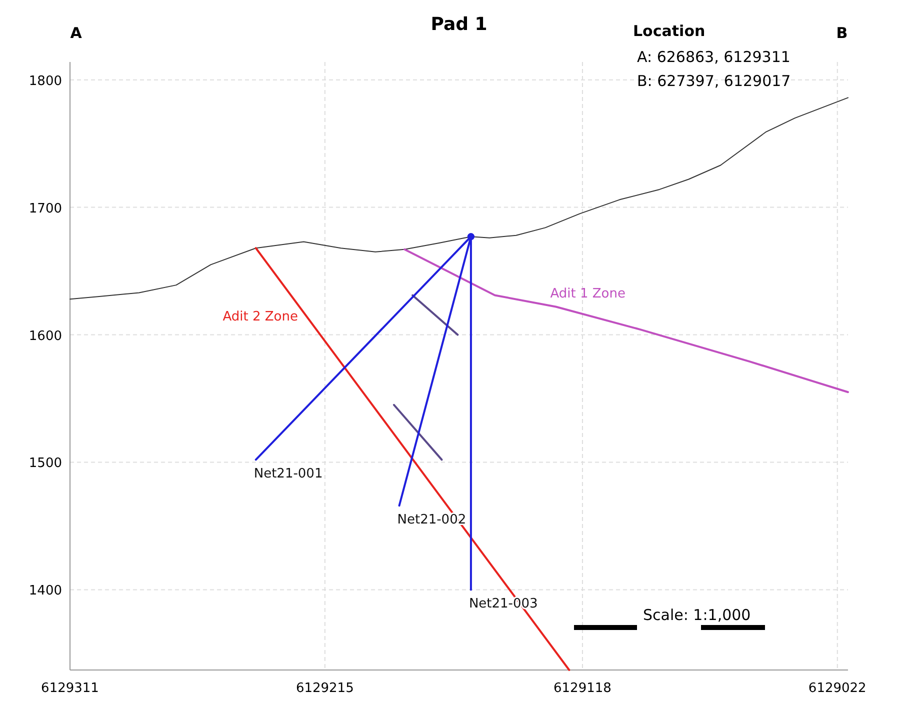 The image size is (900, 712). What do you see at coordinates (45, 336) in the screenshot?
I see `y-tick-label: 1600` at bounding box center [45, 336].